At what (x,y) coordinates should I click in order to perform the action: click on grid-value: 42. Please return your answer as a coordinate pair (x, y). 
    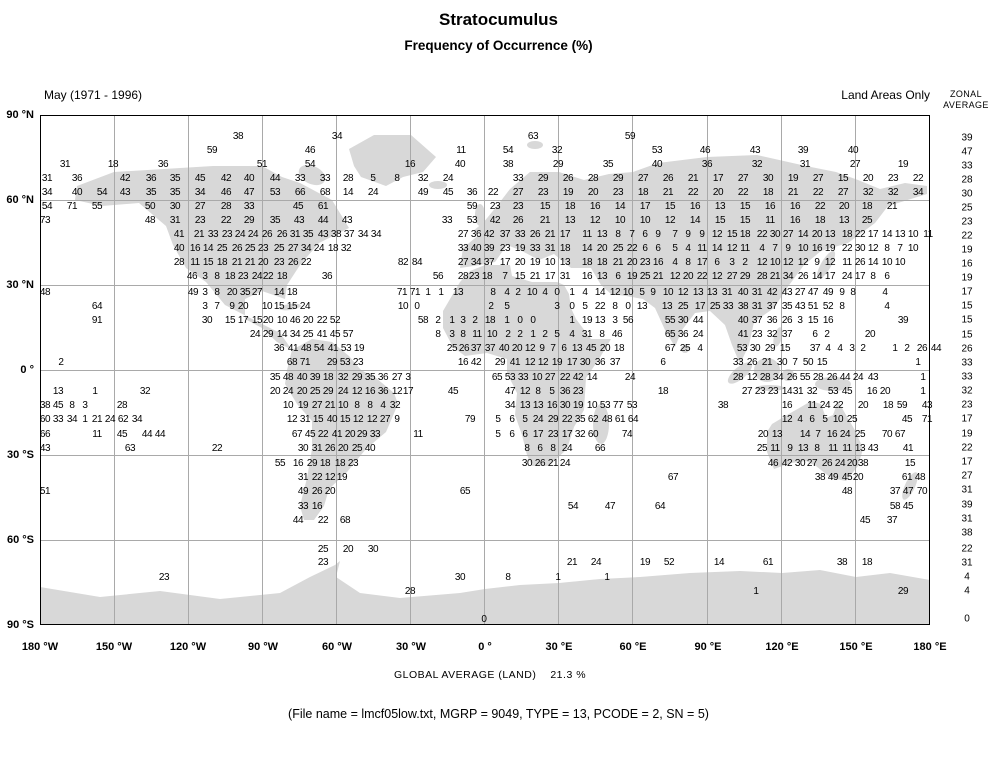
    Looking at the image, I should click on (226, 178).